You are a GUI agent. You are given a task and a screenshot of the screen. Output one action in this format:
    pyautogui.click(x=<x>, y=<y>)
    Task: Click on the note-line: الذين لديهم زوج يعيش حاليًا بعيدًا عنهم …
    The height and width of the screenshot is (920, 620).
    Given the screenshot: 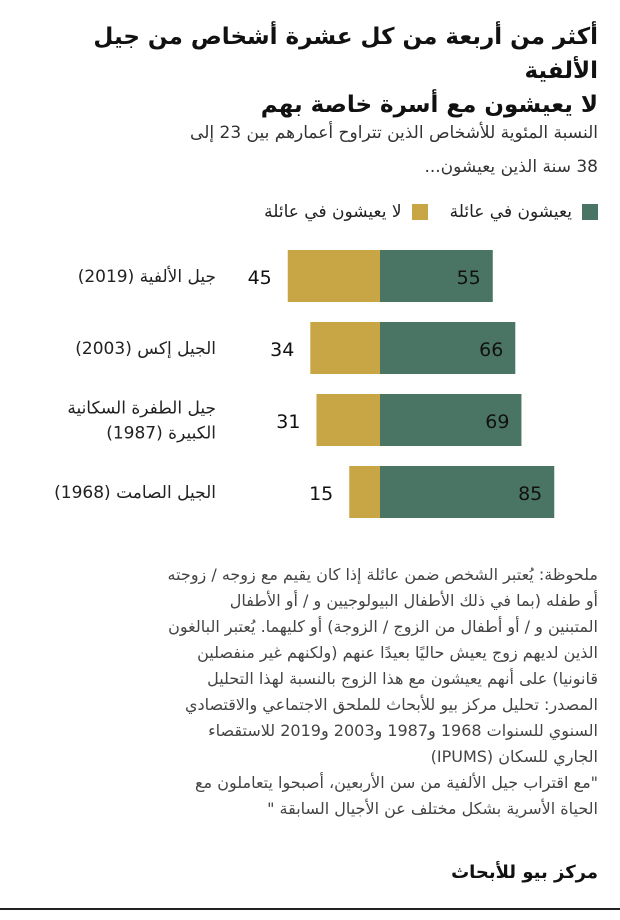 What is the action you would take?
    pyautogui.click(x=397, y=652)
    